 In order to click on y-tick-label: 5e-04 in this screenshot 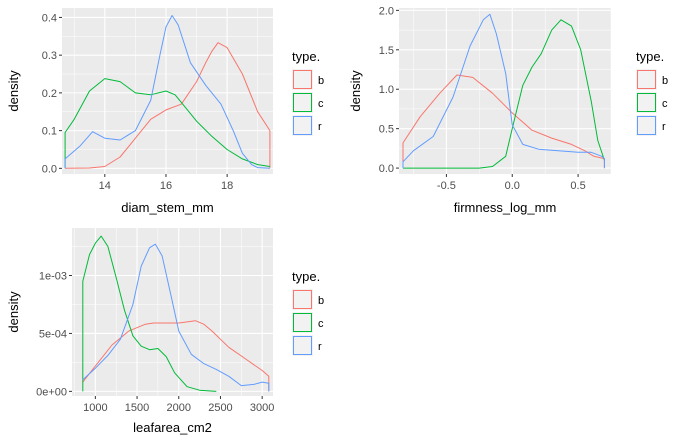, I will do `click(53, 334)`.